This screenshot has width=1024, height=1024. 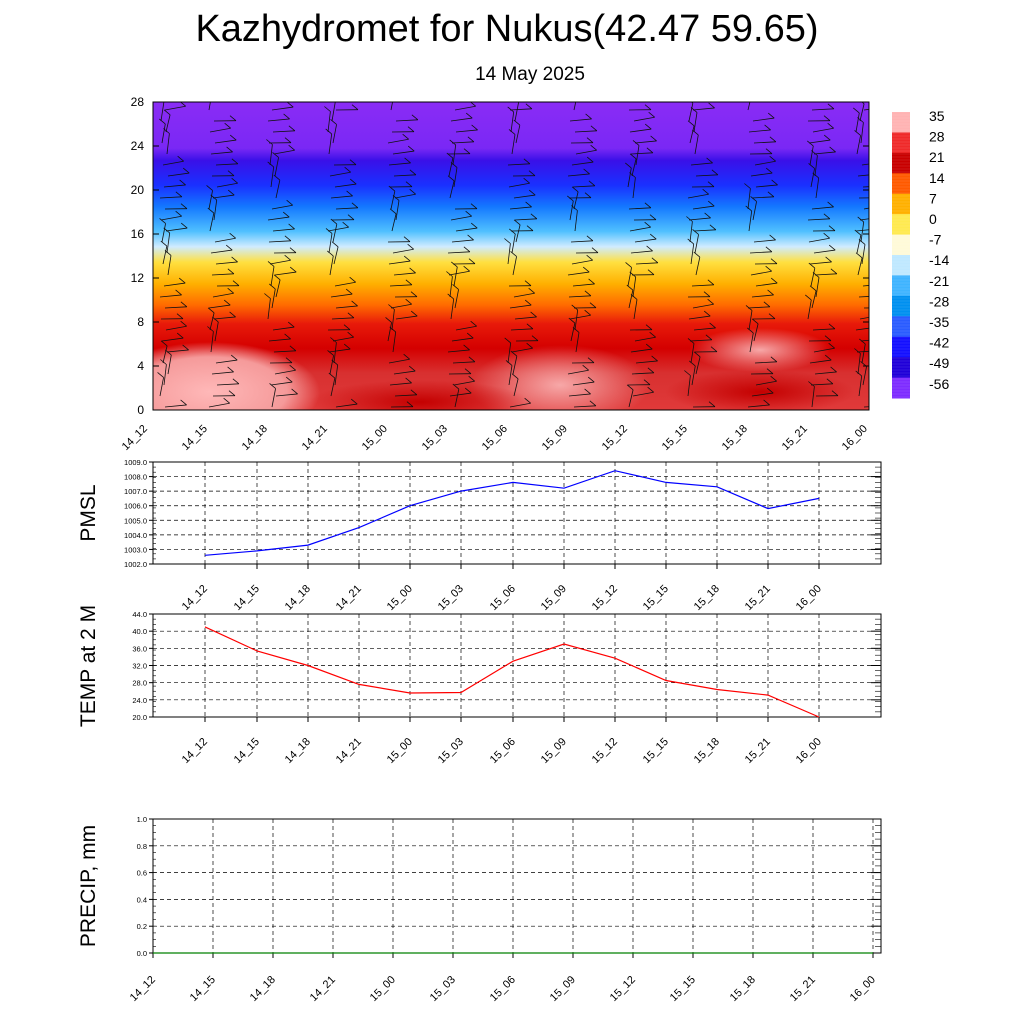 What do you see at coordinates (143, 989) in the screenshot?
I see `x-tick-label: 14_12` at bounding box center [143, 989].